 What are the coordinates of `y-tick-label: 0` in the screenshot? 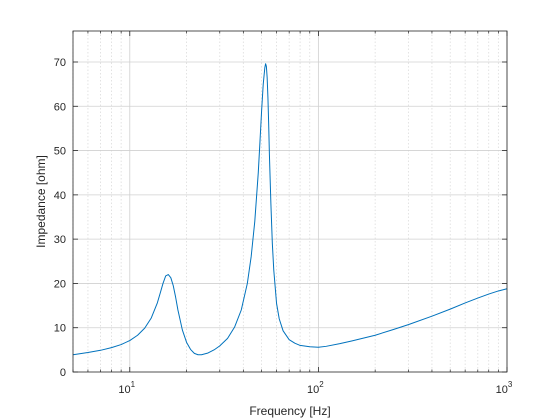 It's located at (63, 373).